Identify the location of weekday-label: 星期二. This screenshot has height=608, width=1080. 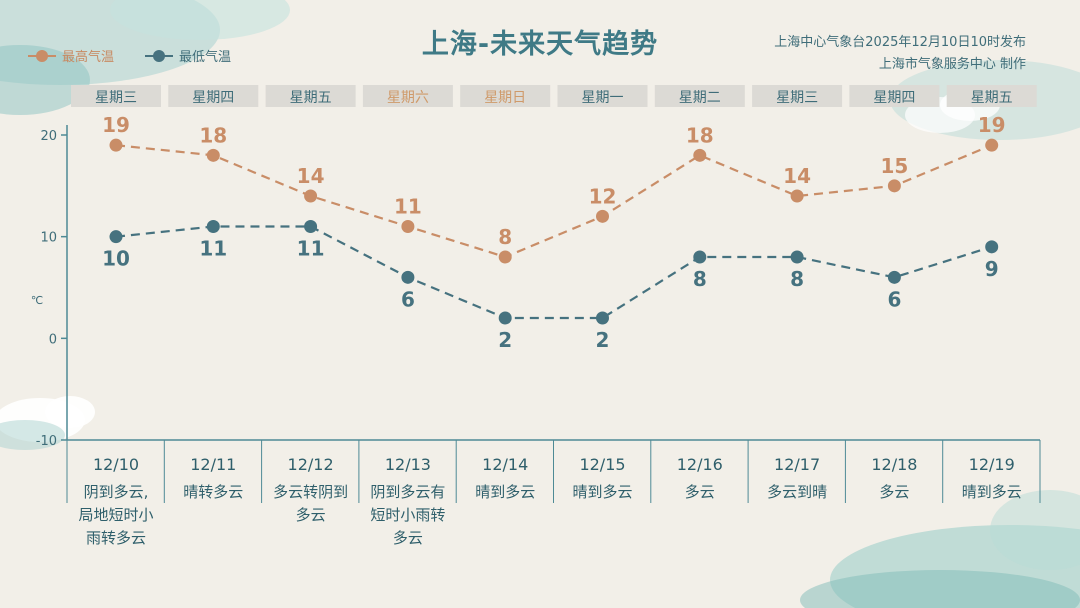
(700, 98).